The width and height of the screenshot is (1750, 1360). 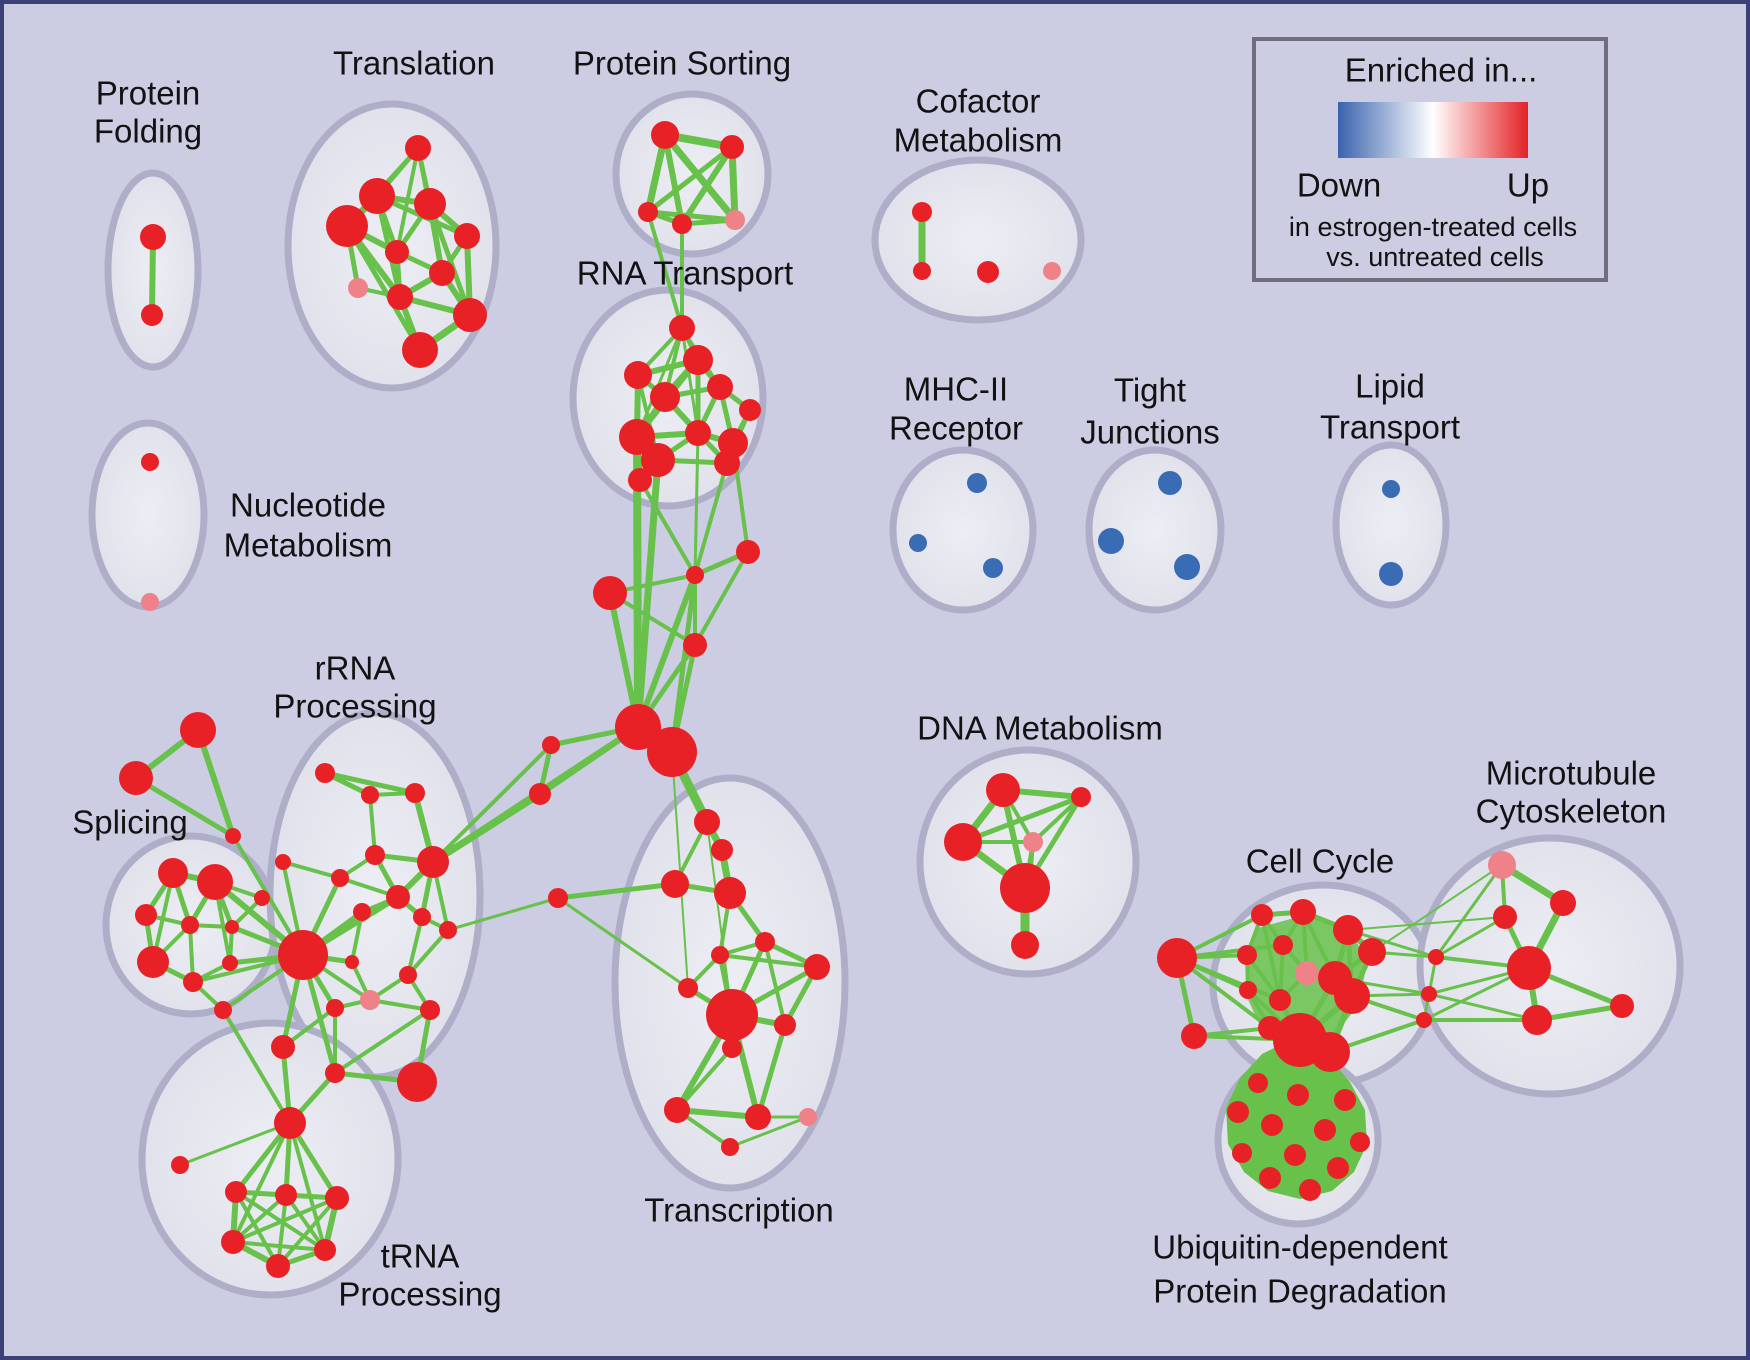 What do you see at coordinates (1429, 994) in the screenshot?
I see `node-x2` at bounding box center [1429, 994].